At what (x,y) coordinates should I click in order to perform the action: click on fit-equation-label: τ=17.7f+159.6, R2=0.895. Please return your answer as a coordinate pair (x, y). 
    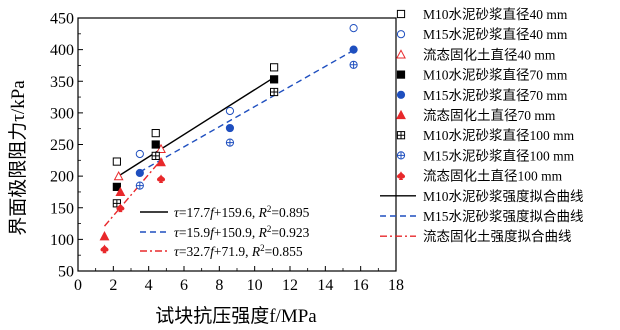
    Looking at the image, I should click on (242, 212).